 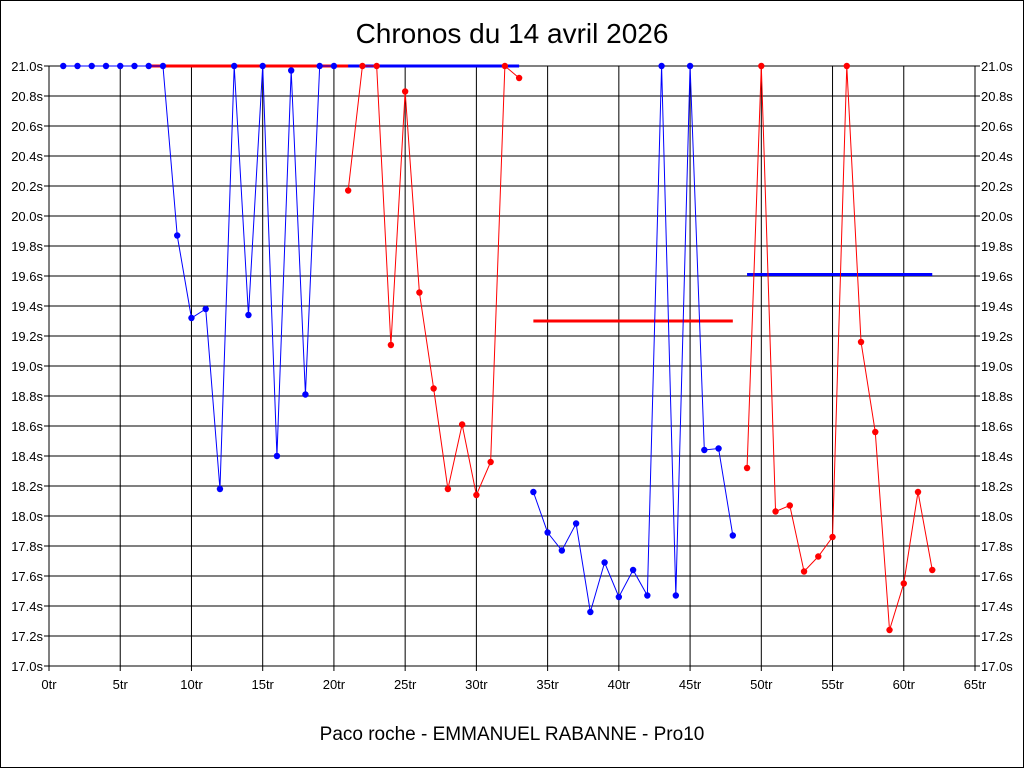 I want to click on y-tick-label-right: 17.8s, so click(x=997, y=546).